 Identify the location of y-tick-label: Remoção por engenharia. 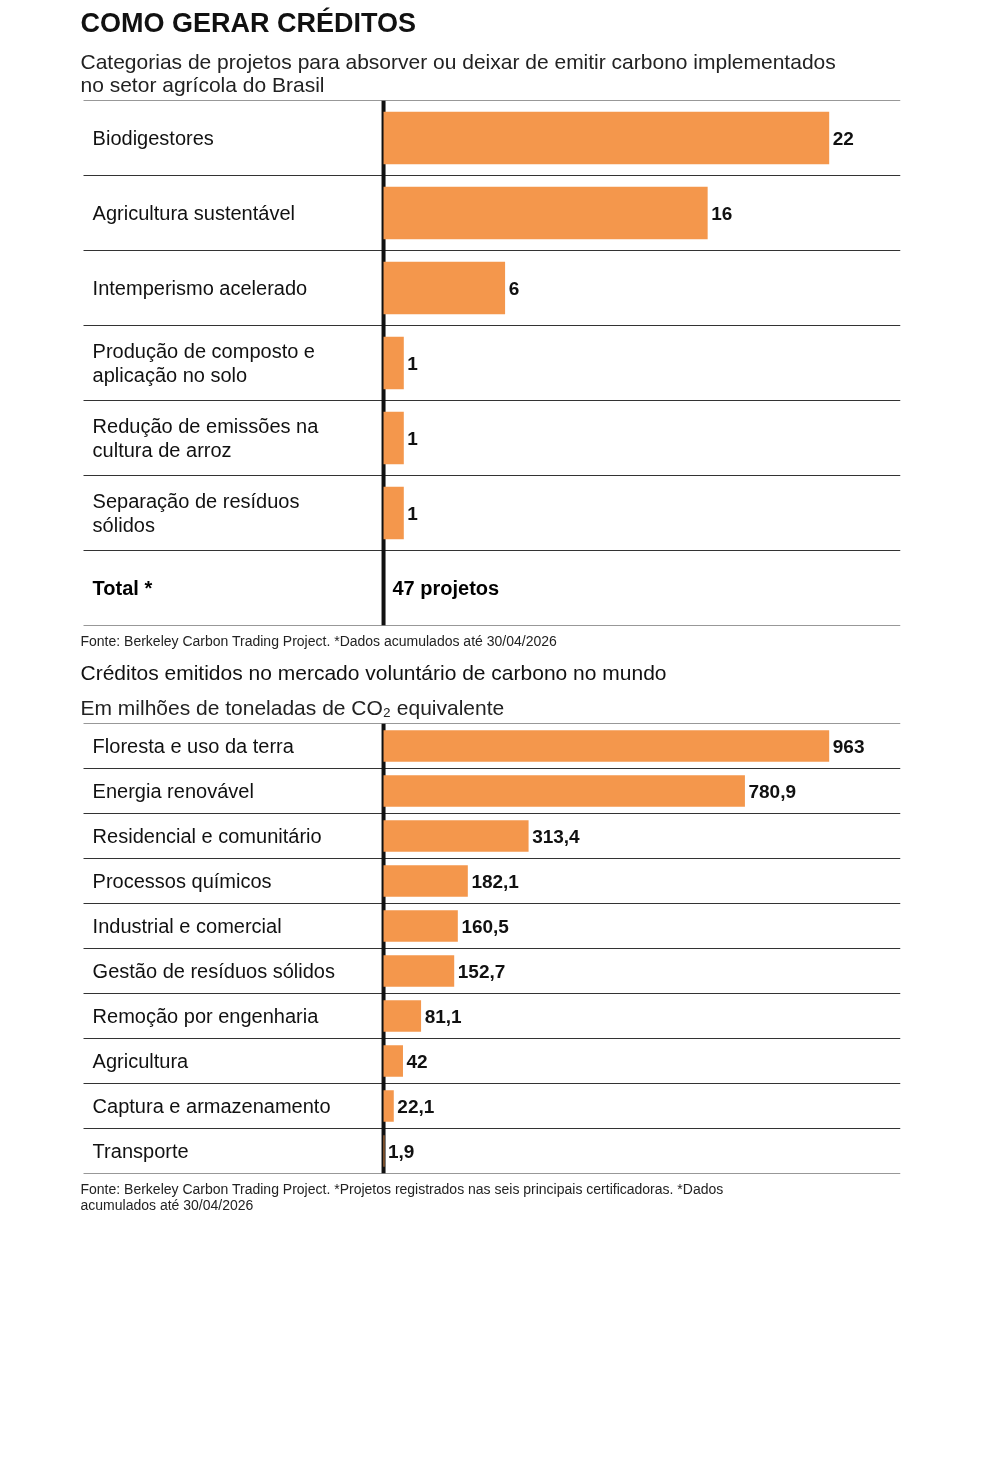
(206, 1016).